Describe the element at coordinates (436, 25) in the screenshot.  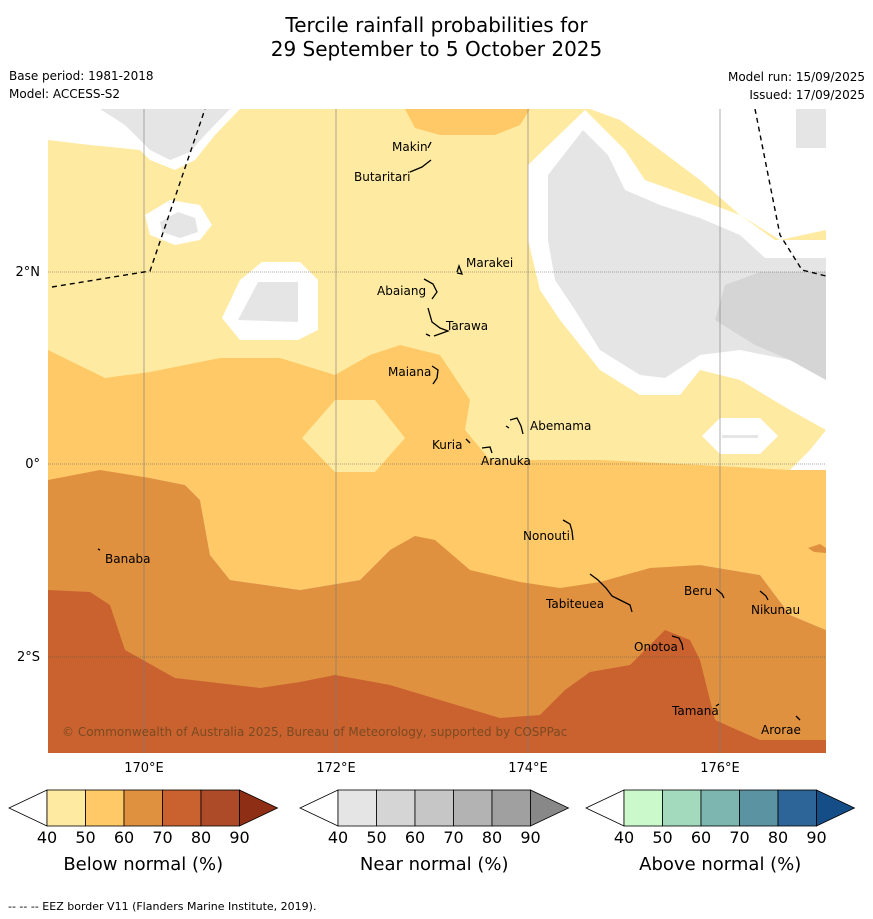
I see `title-line-1: Tercile rainfall probabilities for` at that location.